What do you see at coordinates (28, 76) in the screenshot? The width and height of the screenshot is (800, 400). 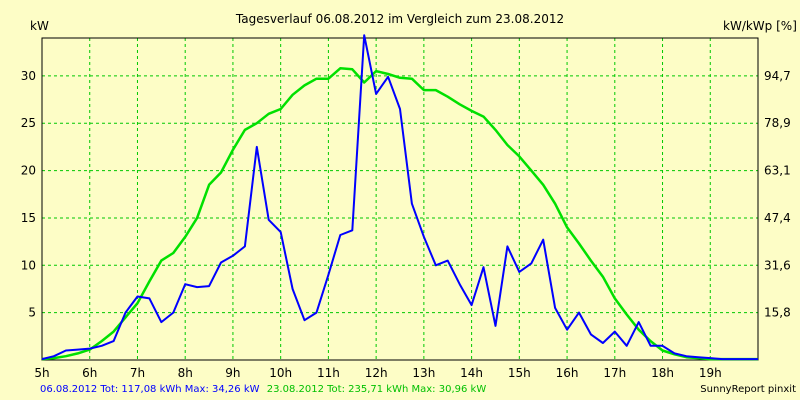 I see `y-tick-label-left: 30` at bounding box center [28, 76].